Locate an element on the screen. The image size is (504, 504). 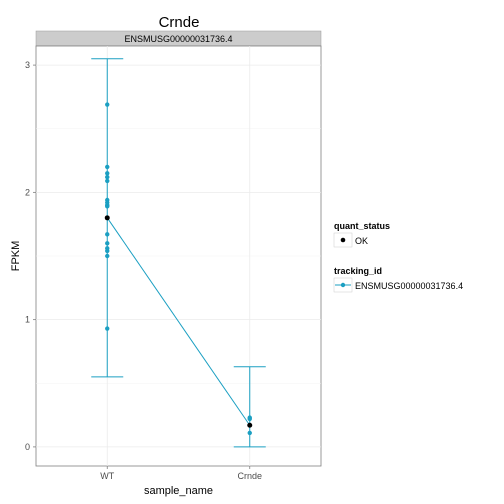
y-axis: 0 1 2 3 is located at coordinates (30, 256).